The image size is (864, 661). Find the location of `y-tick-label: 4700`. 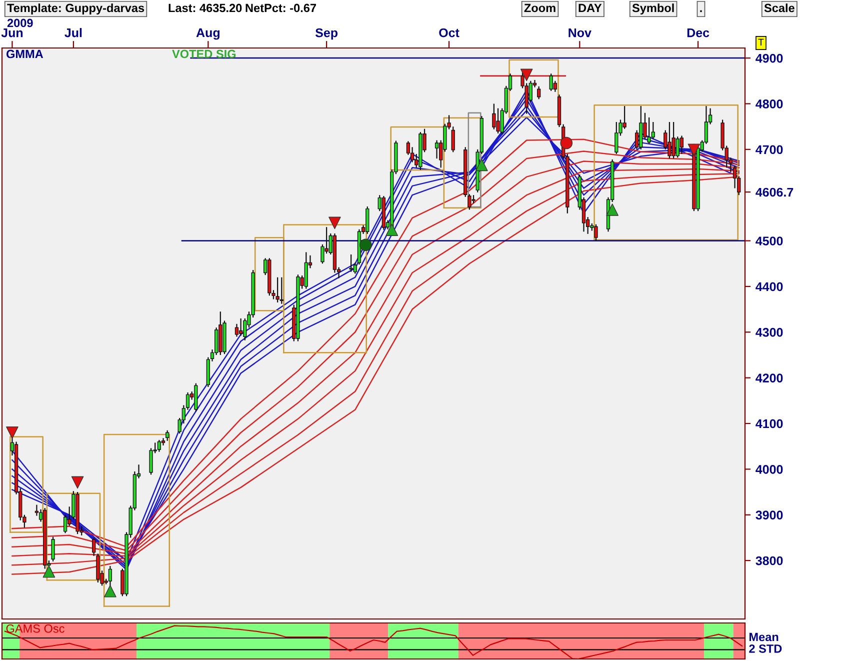

y-tick-label: 4700 is located at coordinates (769, 149).